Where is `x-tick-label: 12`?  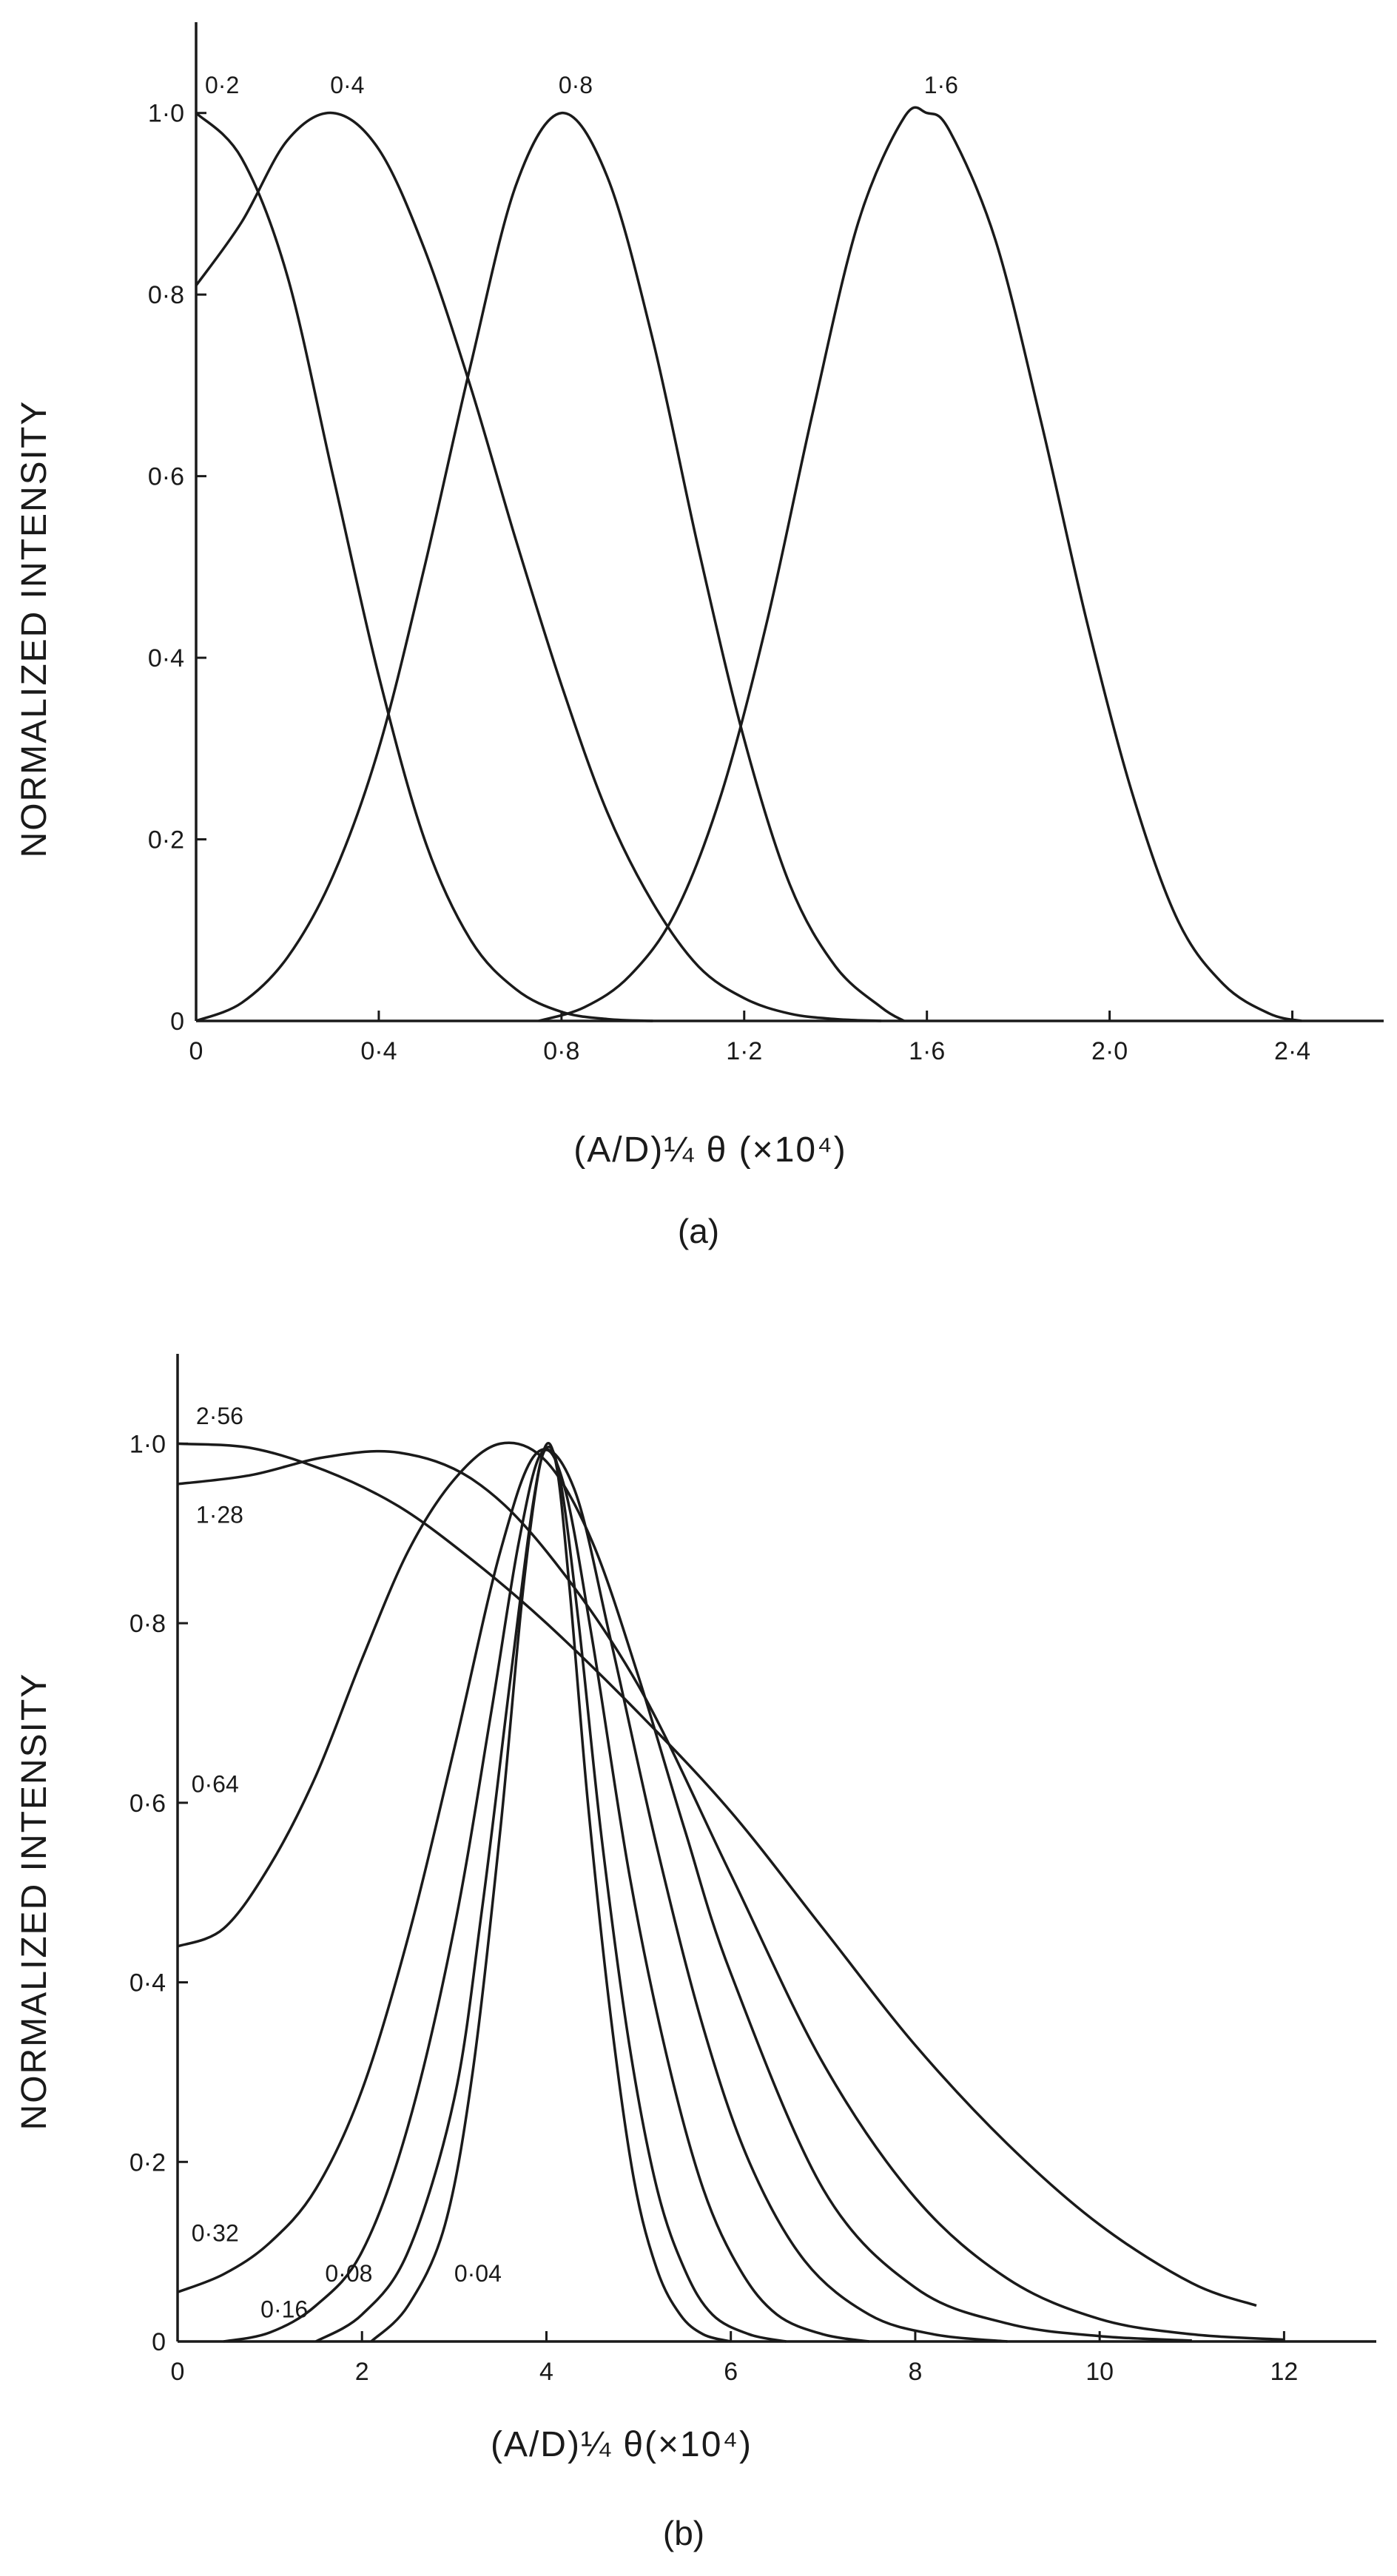
x-tick-label: 12 is located at coordinates (1284, 2372).